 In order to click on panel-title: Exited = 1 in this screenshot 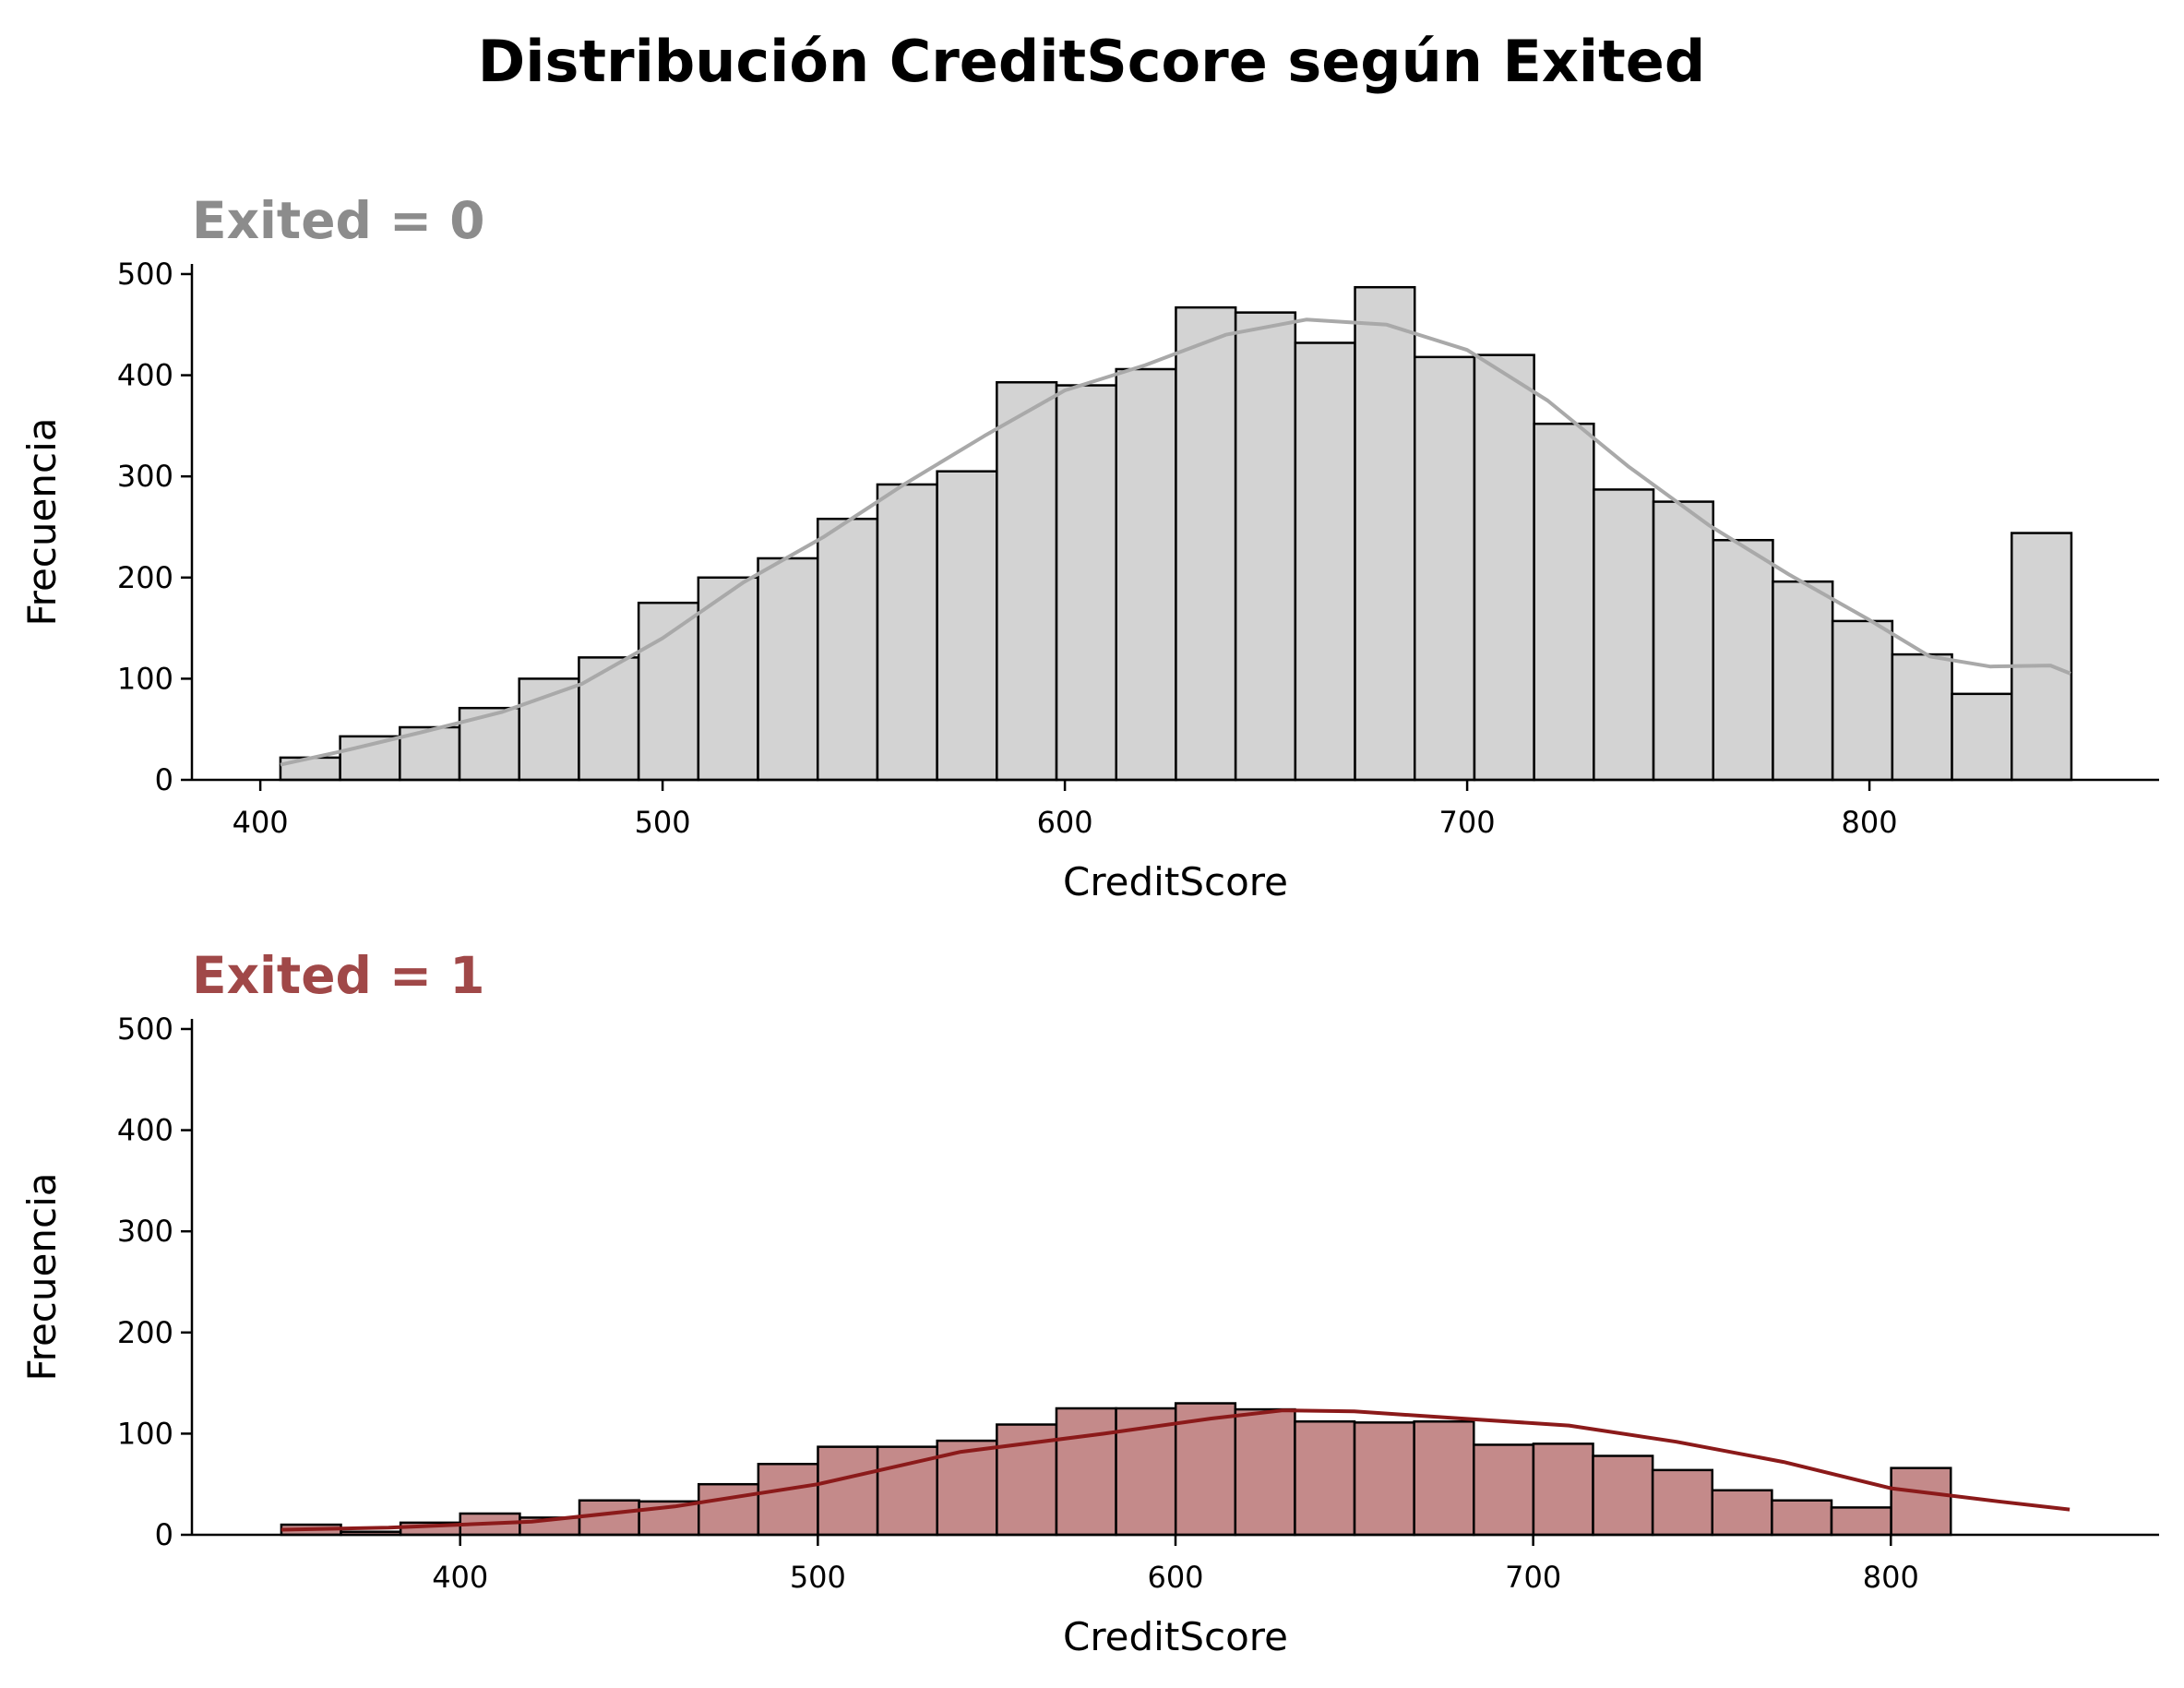, I will do `click(338, 975)`.